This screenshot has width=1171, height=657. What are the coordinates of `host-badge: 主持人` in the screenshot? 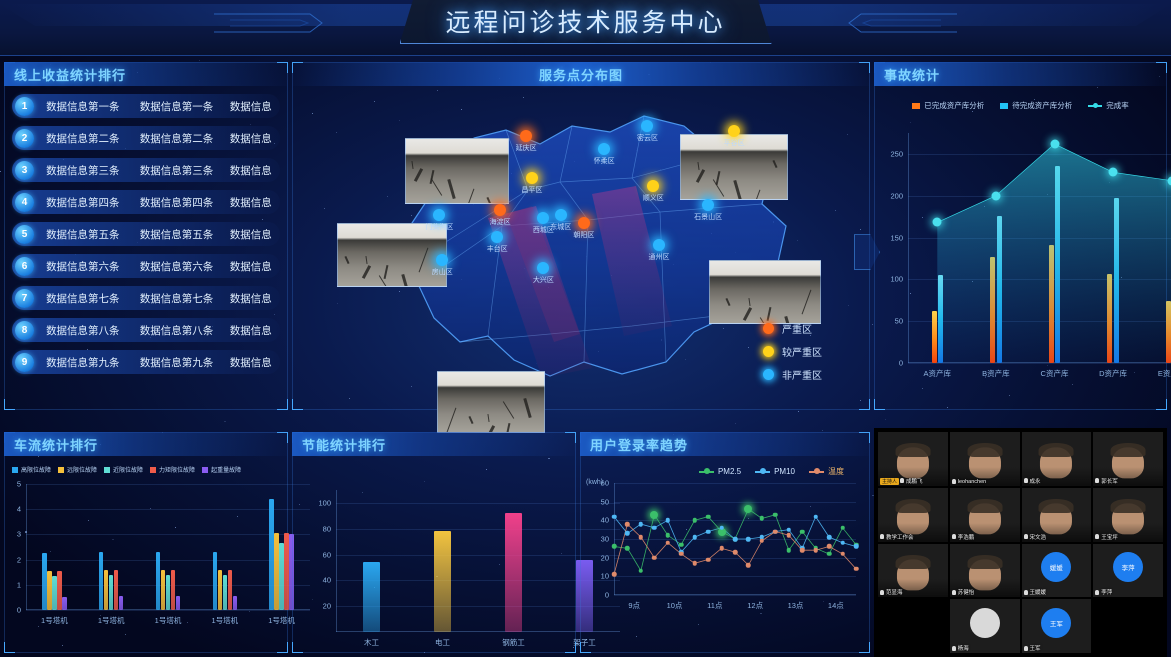 It's located at (890, 481).